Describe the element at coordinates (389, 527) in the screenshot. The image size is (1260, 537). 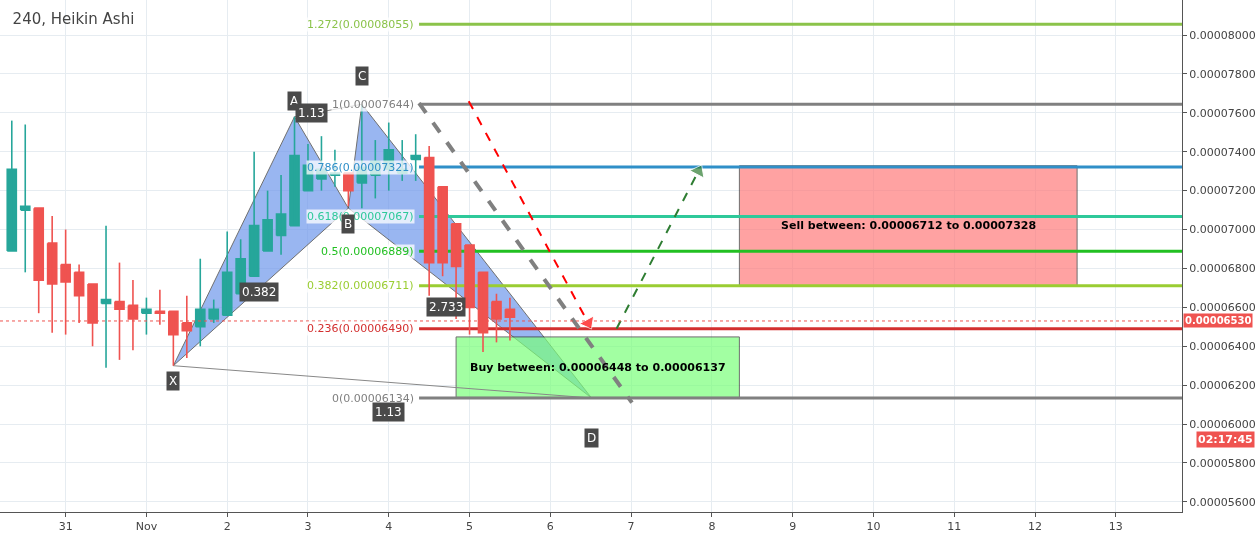
I see `x-tick-label: 4` at that location.